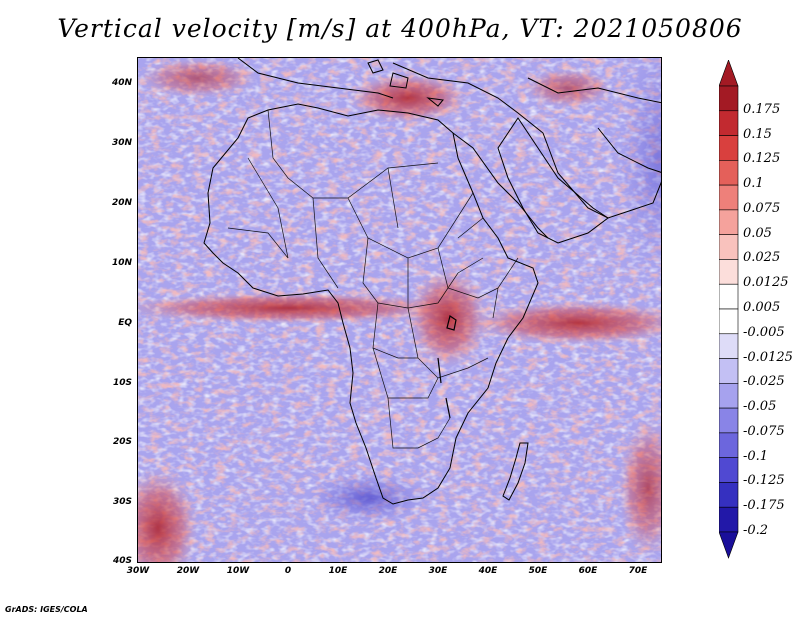 This screenshot has height=618, width=800. I want to click on colorbar-label: 0.005, so click(762, 307).